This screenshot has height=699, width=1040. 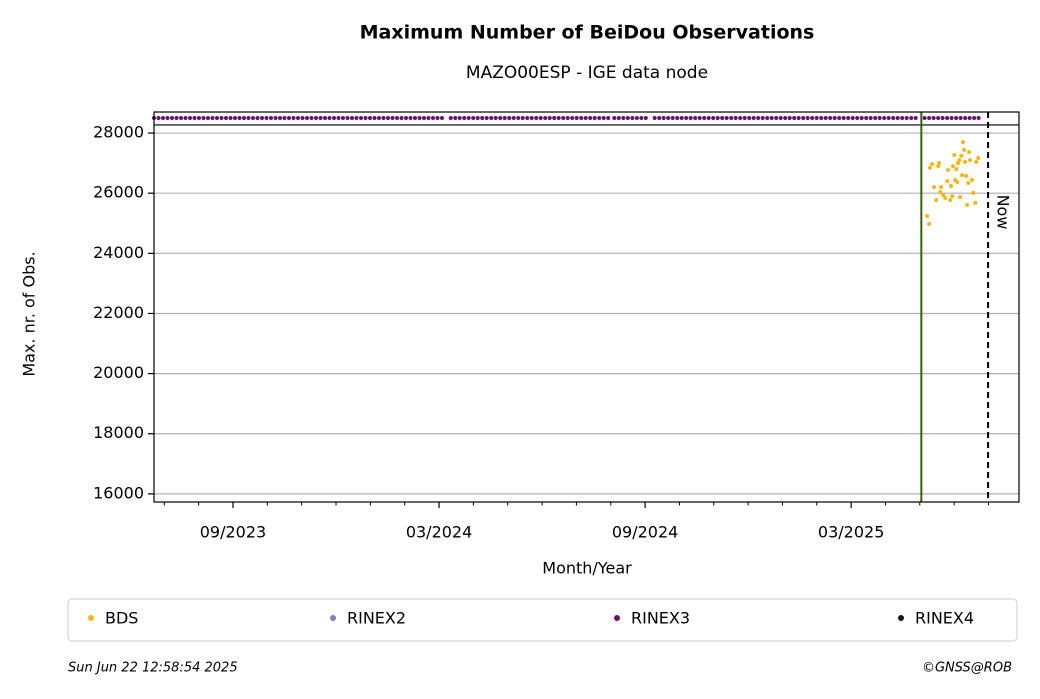 I want to click on legend-label: RINEX3, so click(x=660, y=618).